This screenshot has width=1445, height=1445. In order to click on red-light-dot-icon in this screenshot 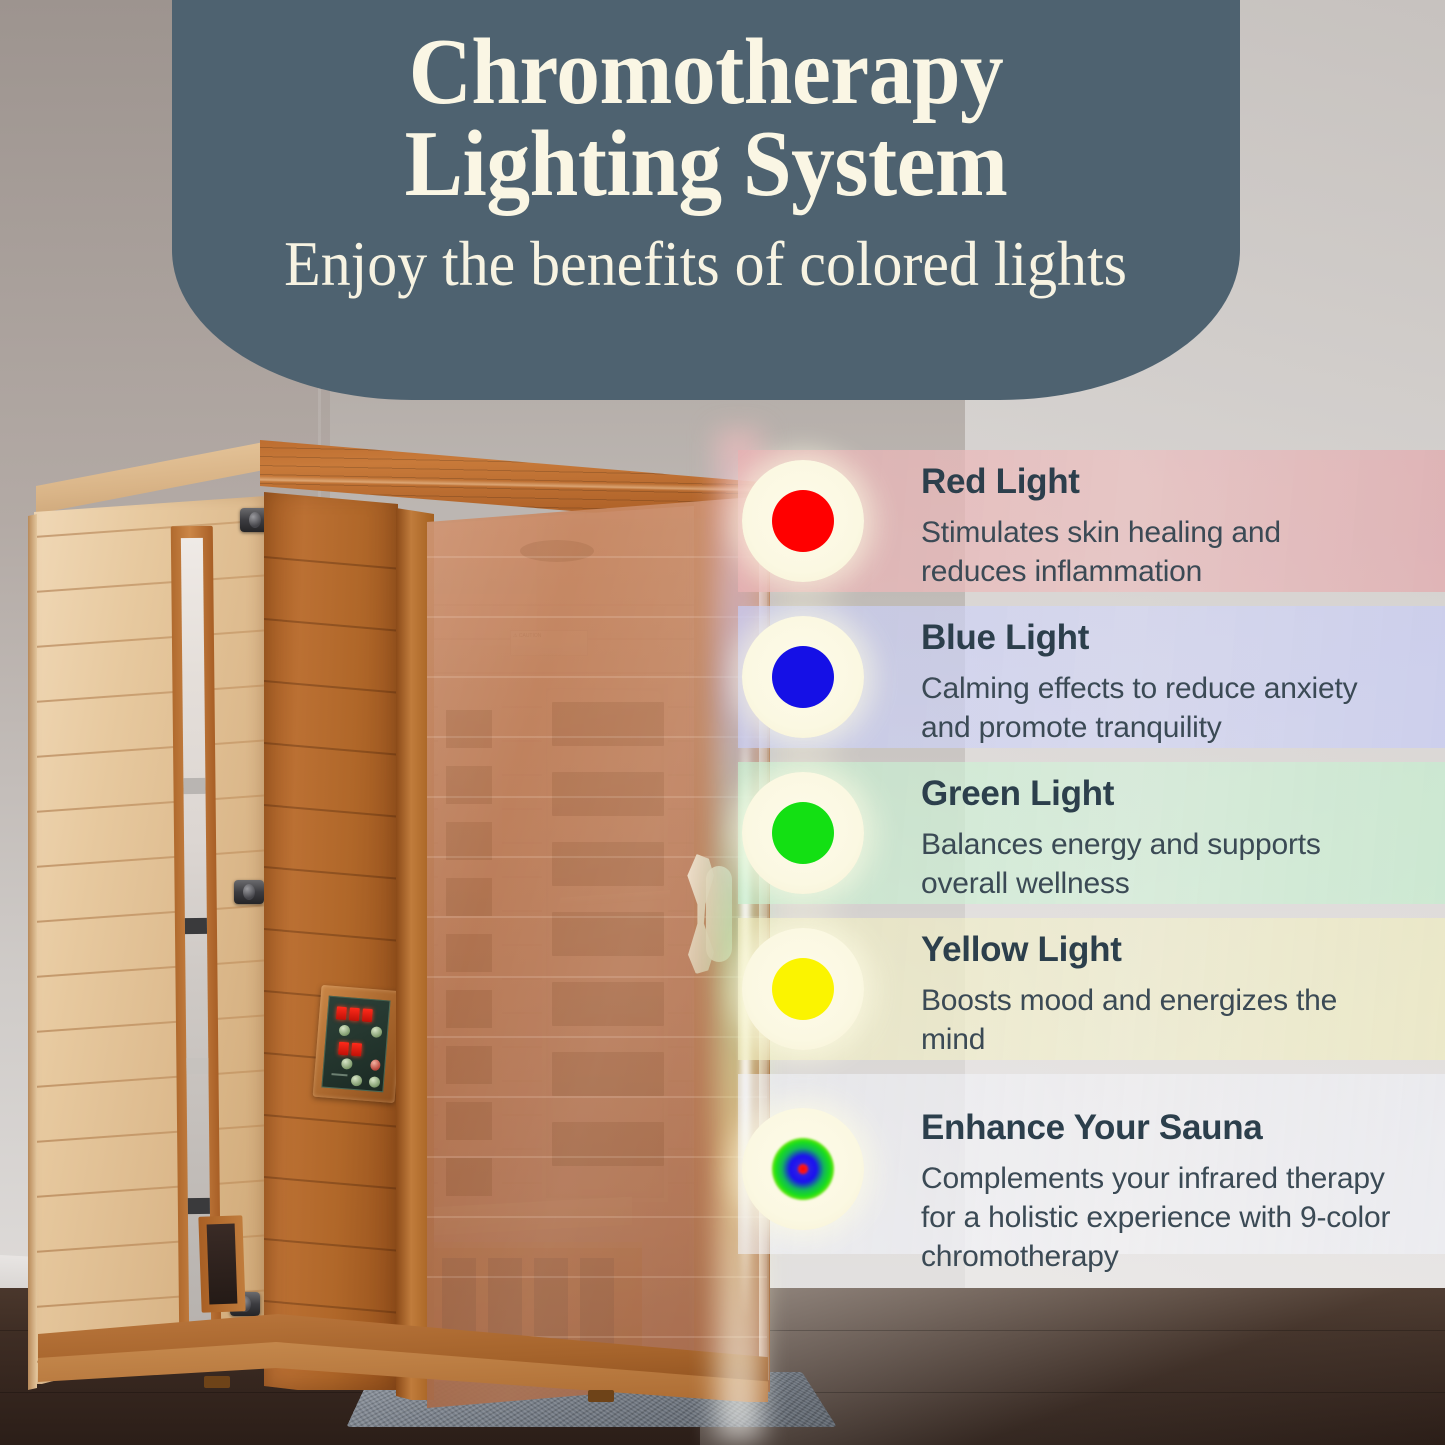, I will do `click(803, 521)`.